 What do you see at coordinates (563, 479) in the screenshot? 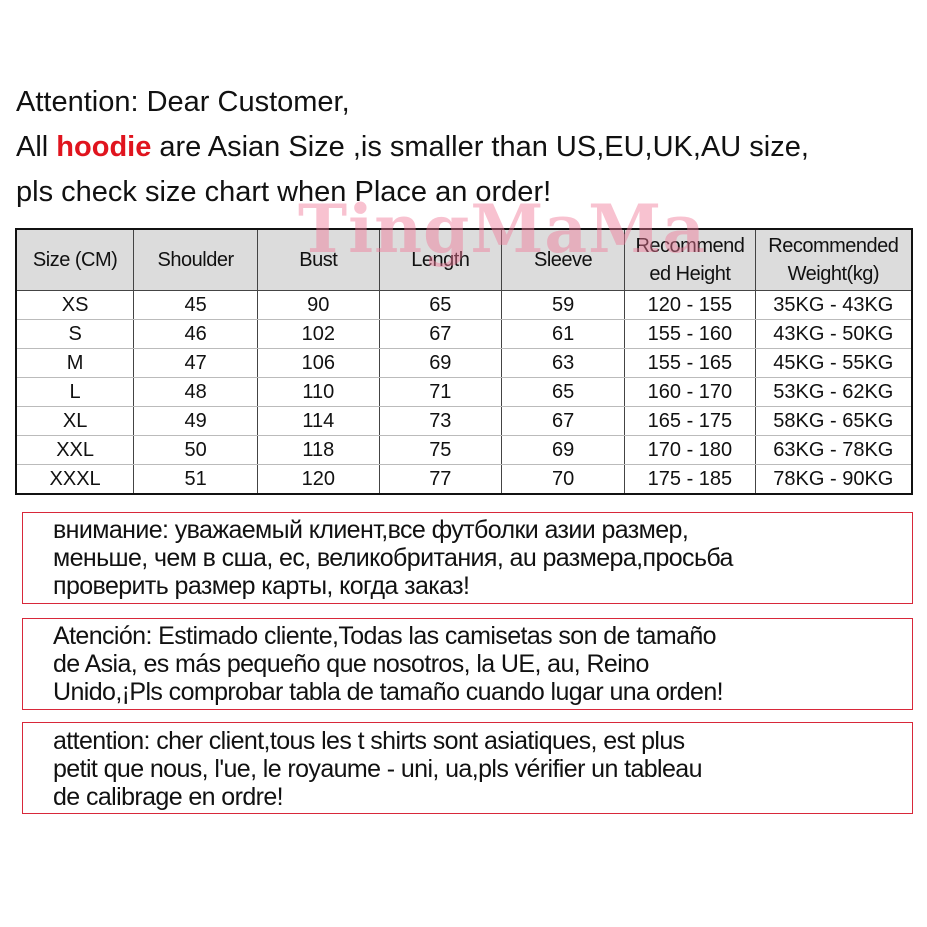
I see `table-cell: 70` at bounding box center [563, 479].